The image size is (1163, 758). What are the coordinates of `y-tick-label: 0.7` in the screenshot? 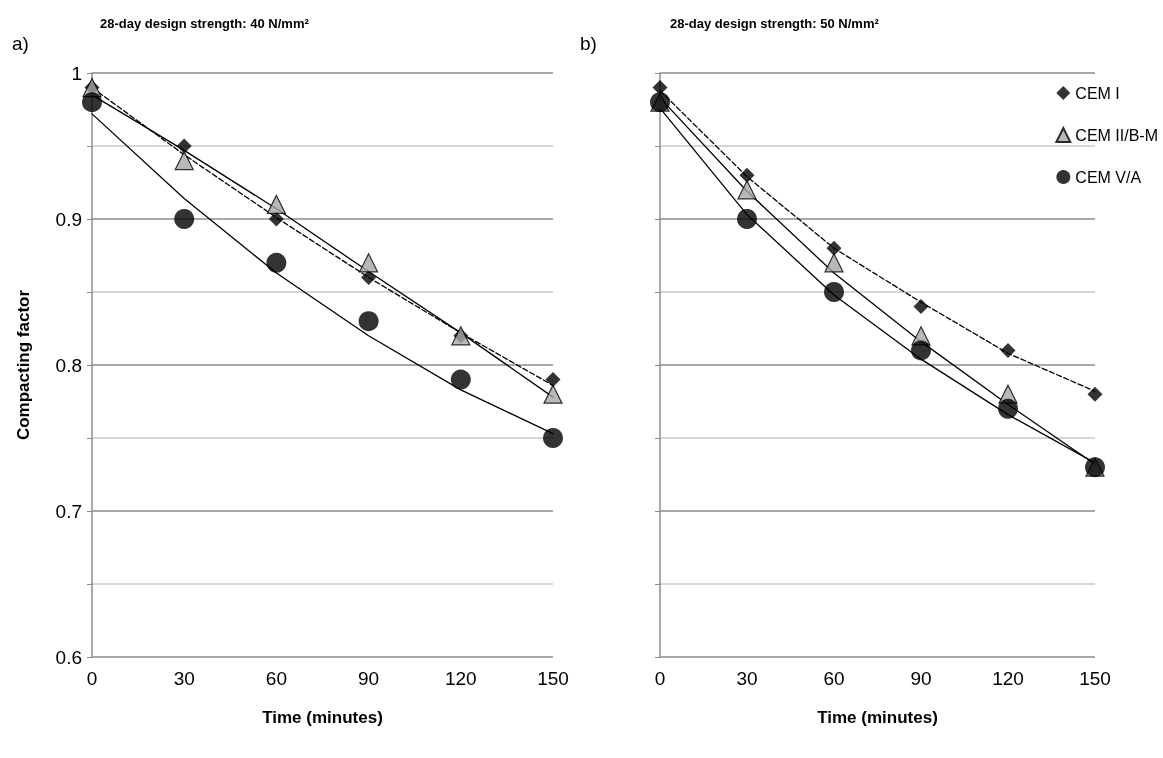 It's located at (68, 511).